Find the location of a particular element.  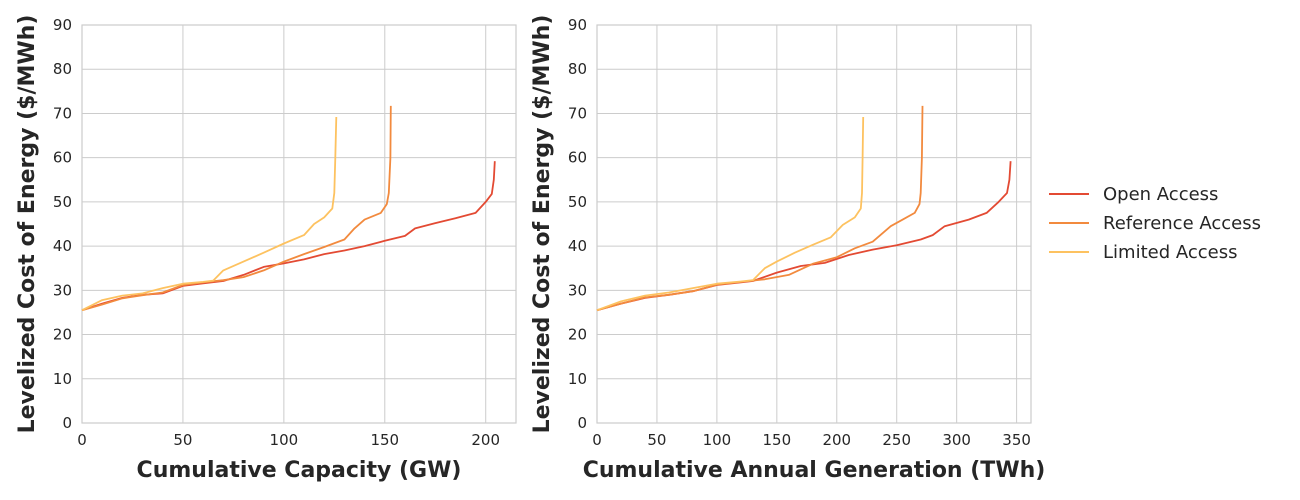

legend-label-open-access: Open Access is located at coordinates (1160, 194).